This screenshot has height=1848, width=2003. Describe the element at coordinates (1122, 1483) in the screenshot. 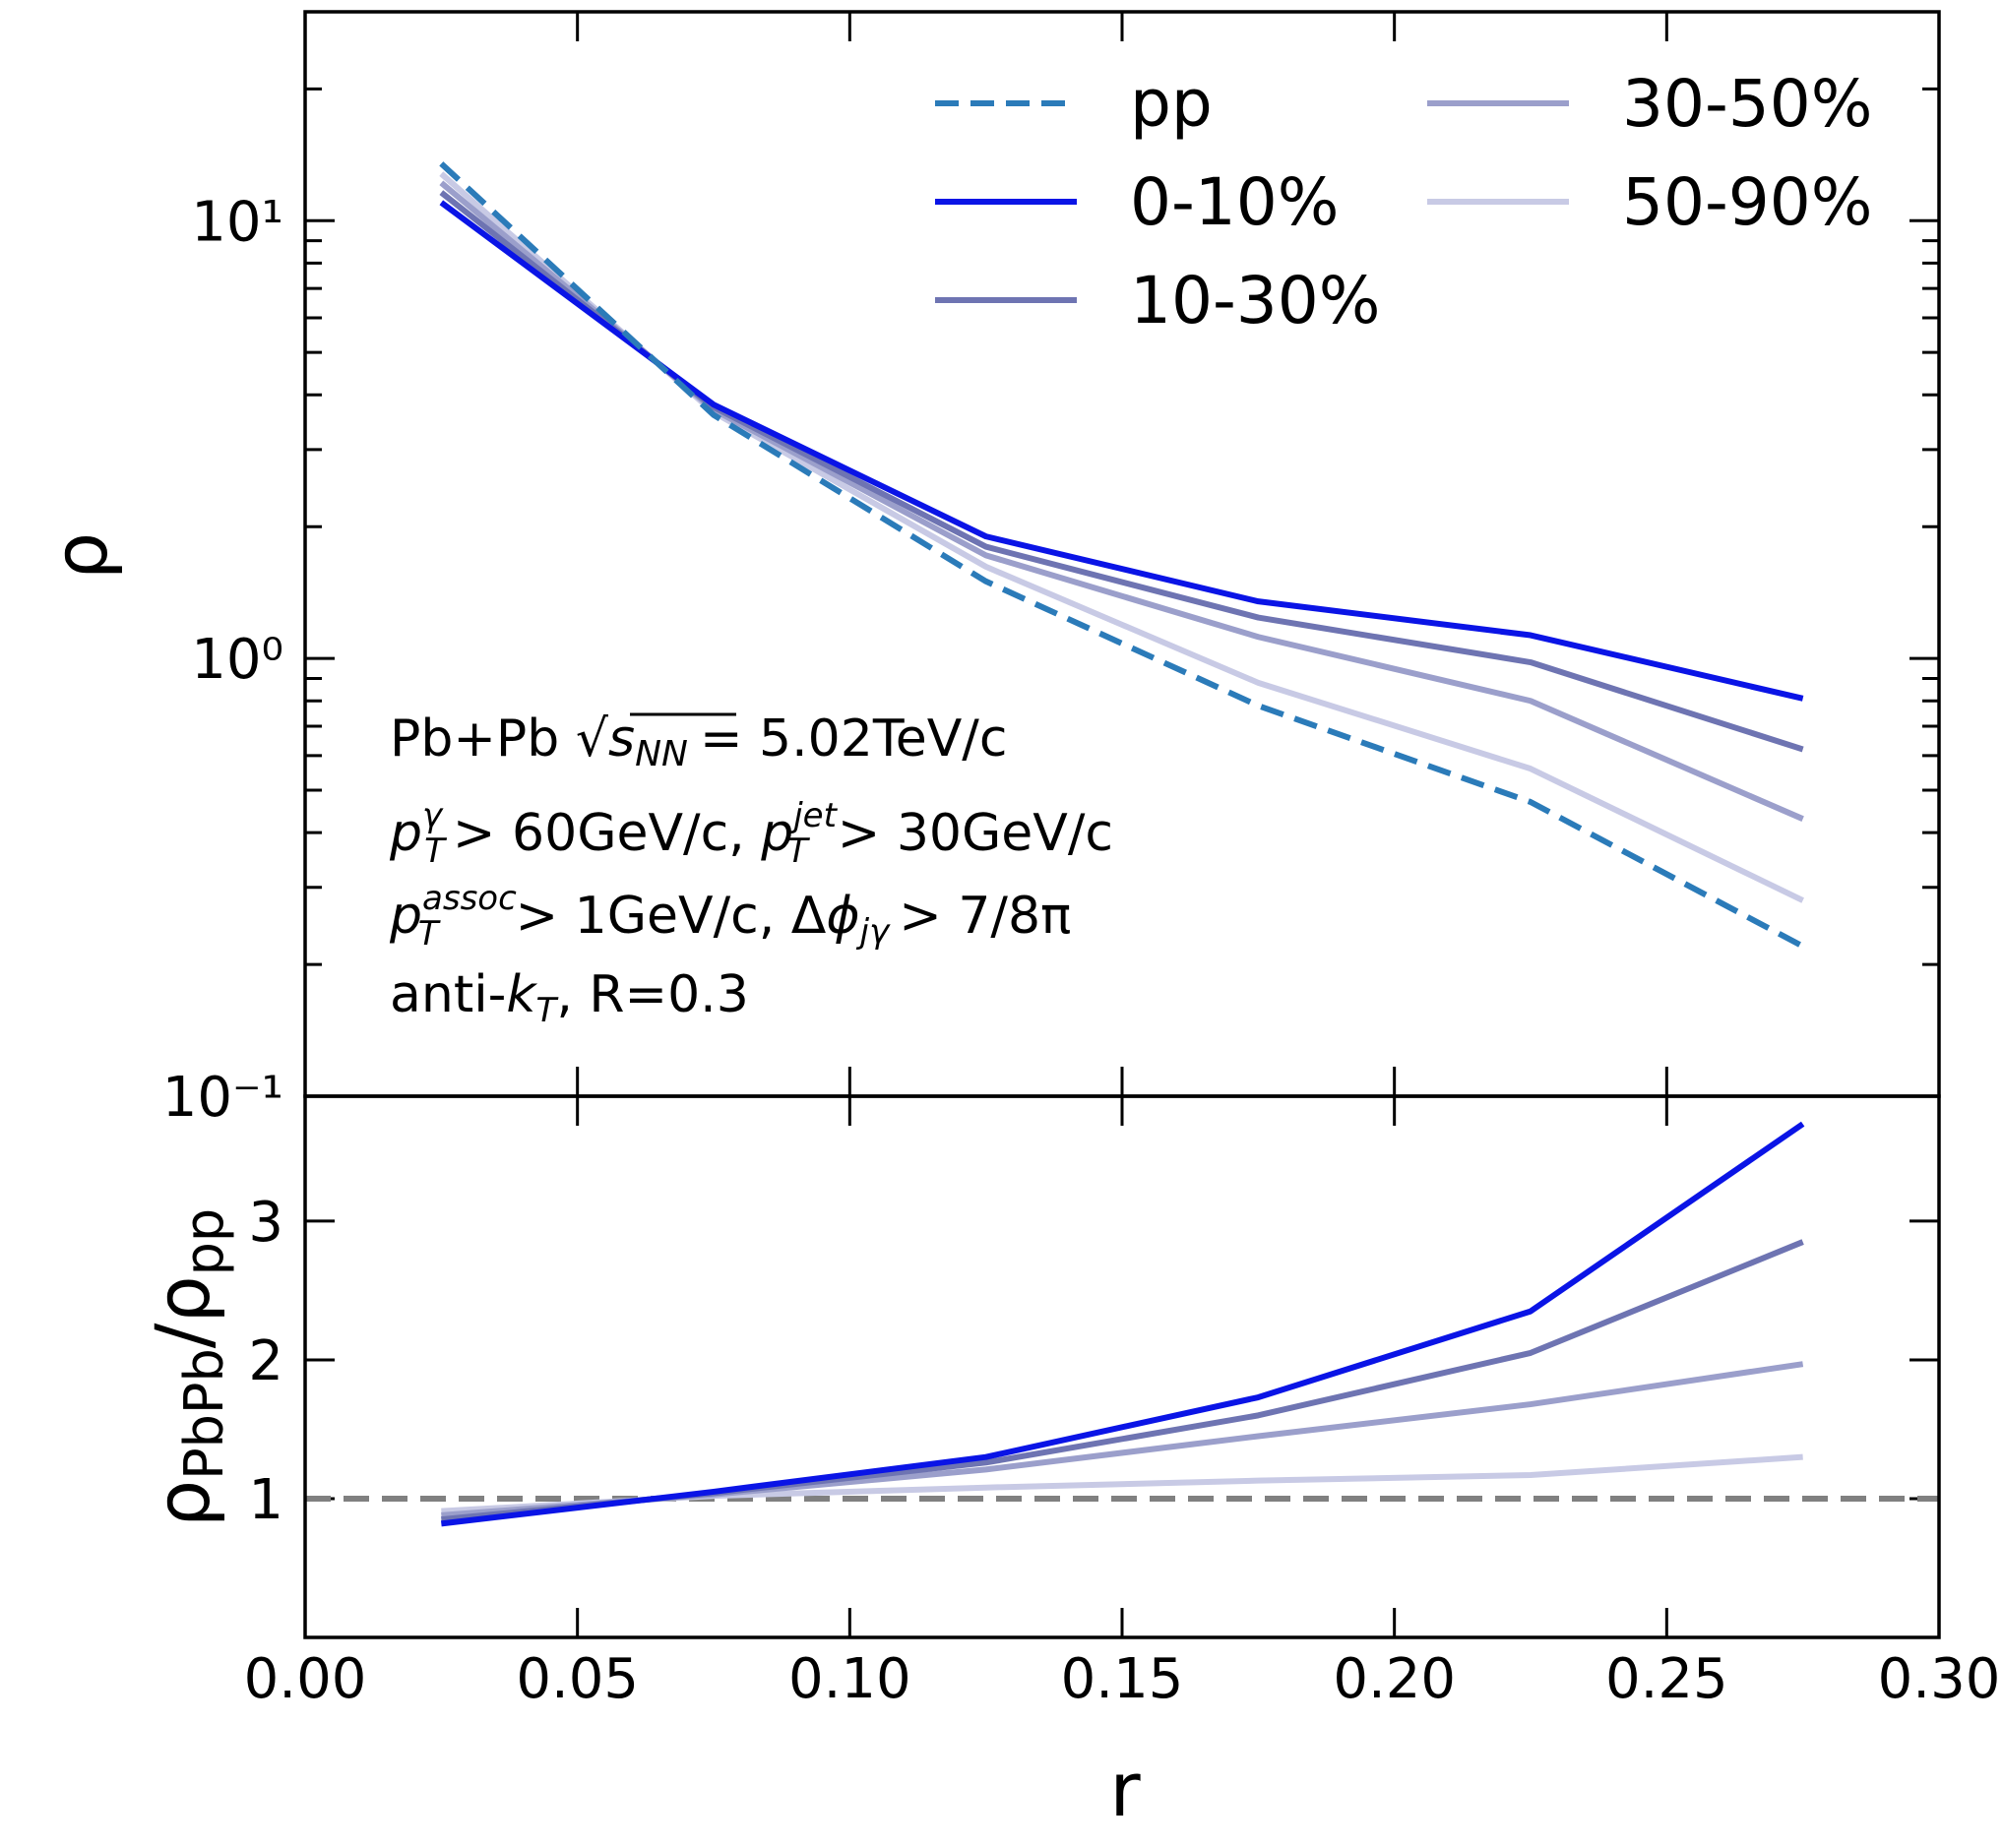

I see `ratio-line-50-90%` at that location.